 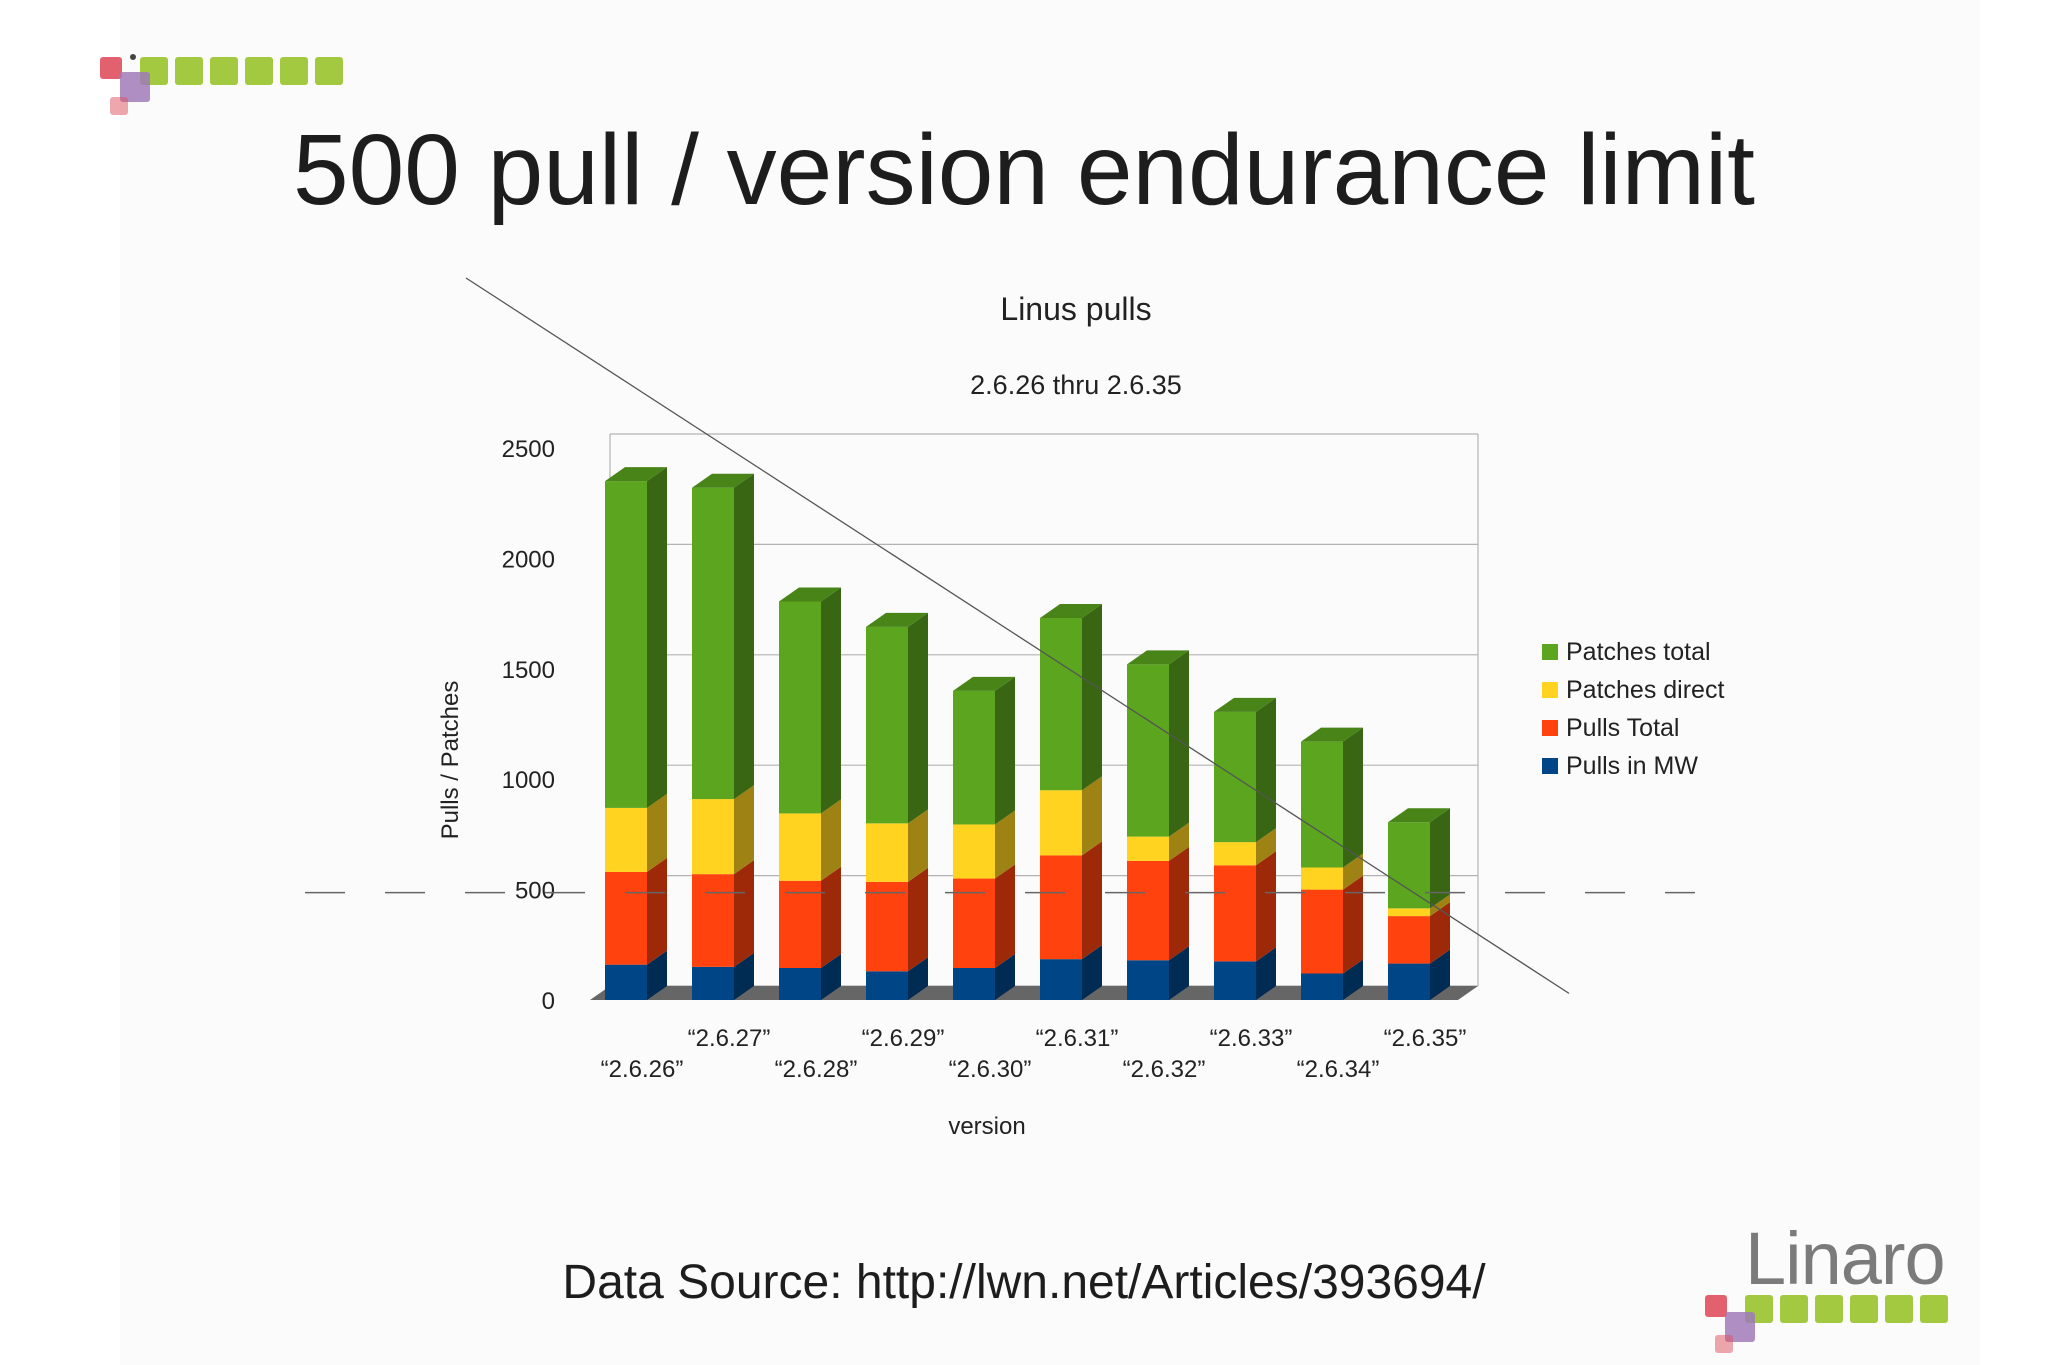 What do you see at coordinates (528, 670) in the screenshot?
I see `y-tick-label: 1500` at bounding box center [528, 670].